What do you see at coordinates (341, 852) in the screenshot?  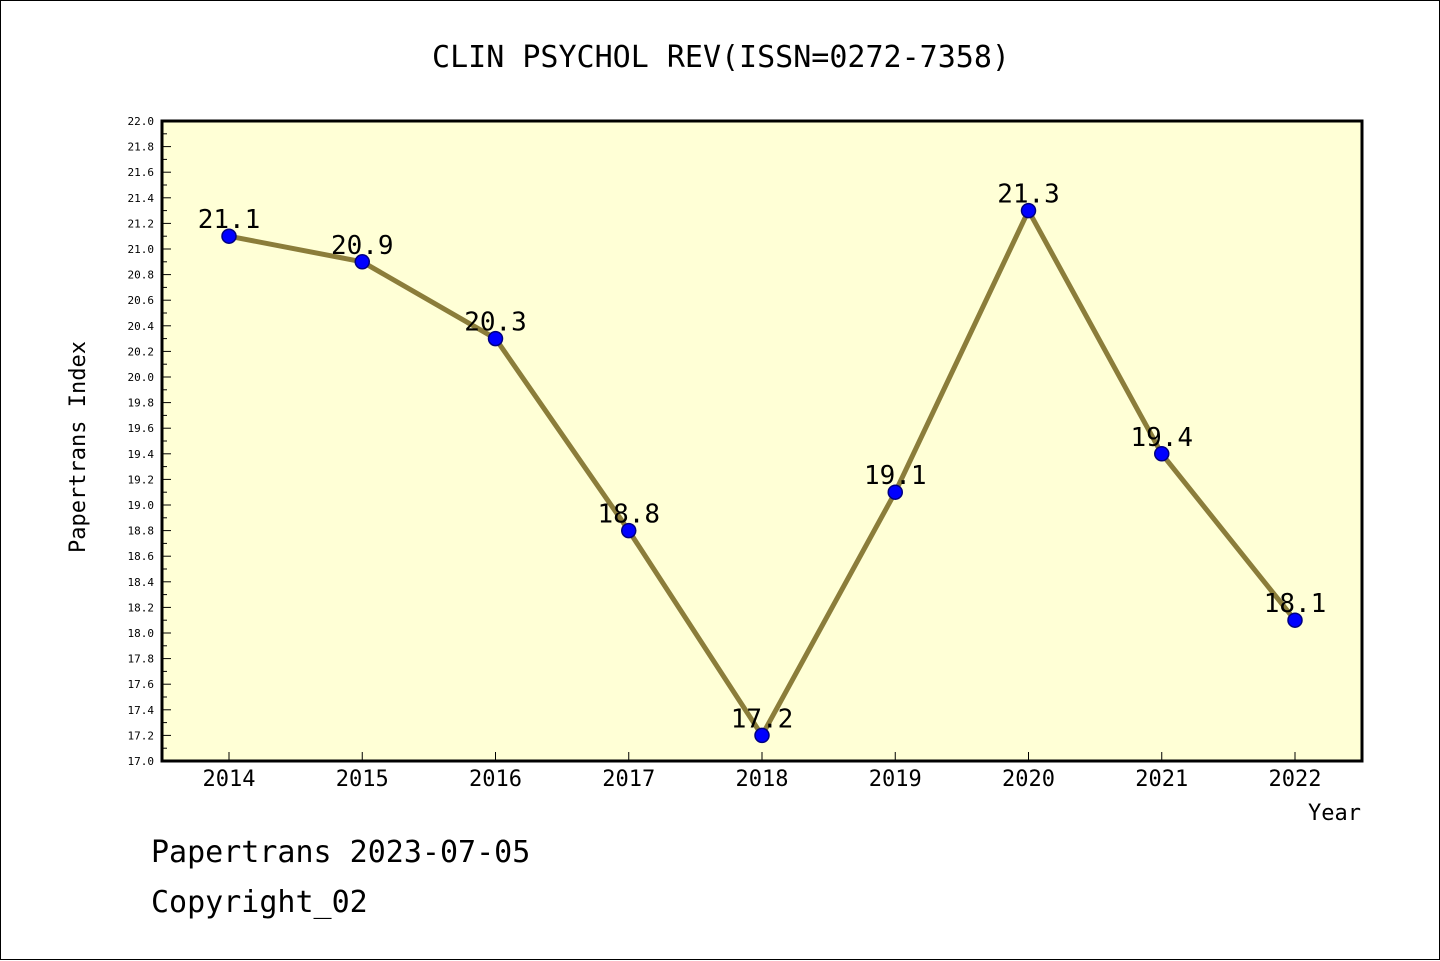 I see `footer-date: Papertrans 2023-07-05` at bounding box center [341, 852].